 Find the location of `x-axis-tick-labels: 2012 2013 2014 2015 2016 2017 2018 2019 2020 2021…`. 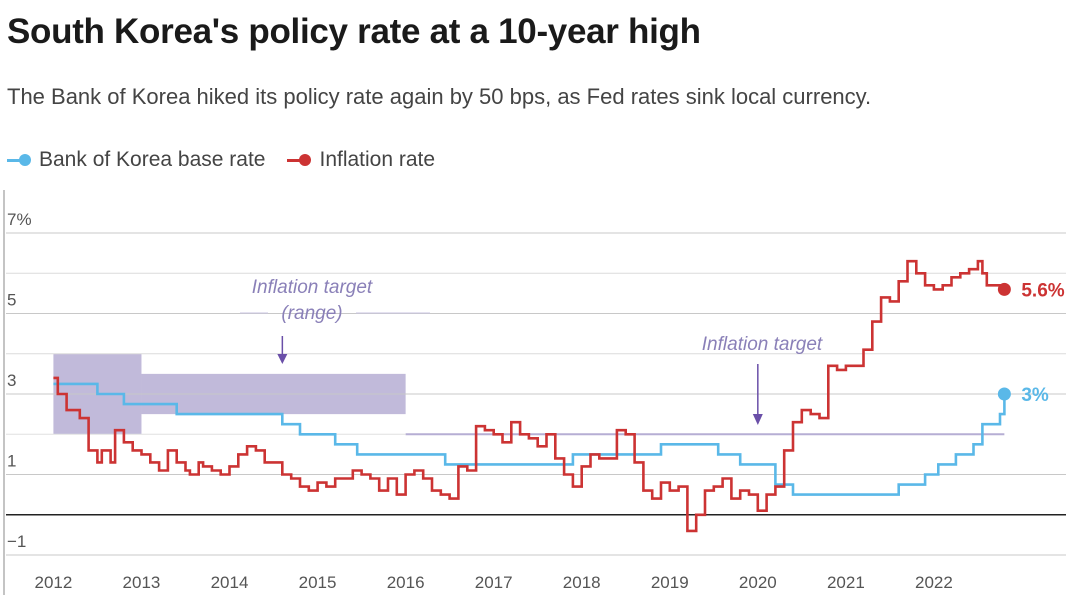

x-axis-tick-labels: 2012 2013 2014 2015 2016 2017 2018 2019 2020 2021… is located at coordinates (494, 582).